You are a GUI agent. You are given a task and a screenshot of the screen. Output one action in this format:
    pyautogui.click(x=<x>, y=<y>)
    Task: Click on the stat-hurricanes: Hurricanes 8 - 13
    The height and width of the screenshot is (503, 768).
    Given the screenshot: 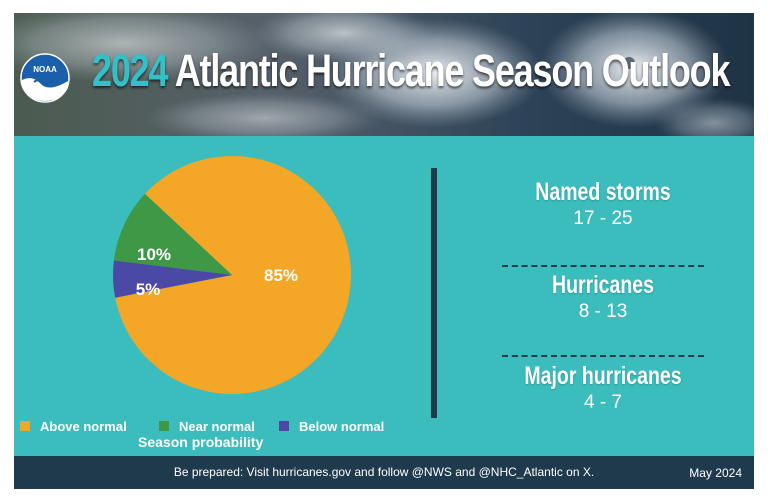 What is the action you would take?
    pyautogui.click(x=603, y=297)
    